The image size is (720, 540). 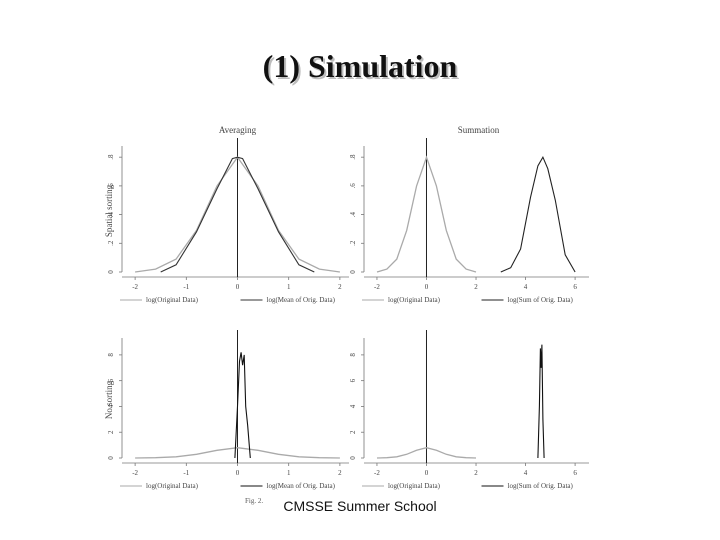 I want to click on slide-footer: CMSSE Summer School, so click(x=360, y=506).